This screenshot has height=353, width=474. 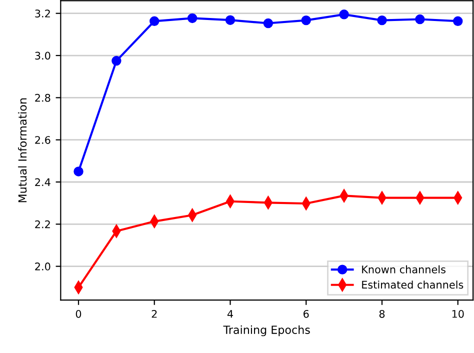 What do you see at coordinates (266, 330) in the screenshot?
I see `x-axis-title: Training Epochs` at bounding box center [266, 330].